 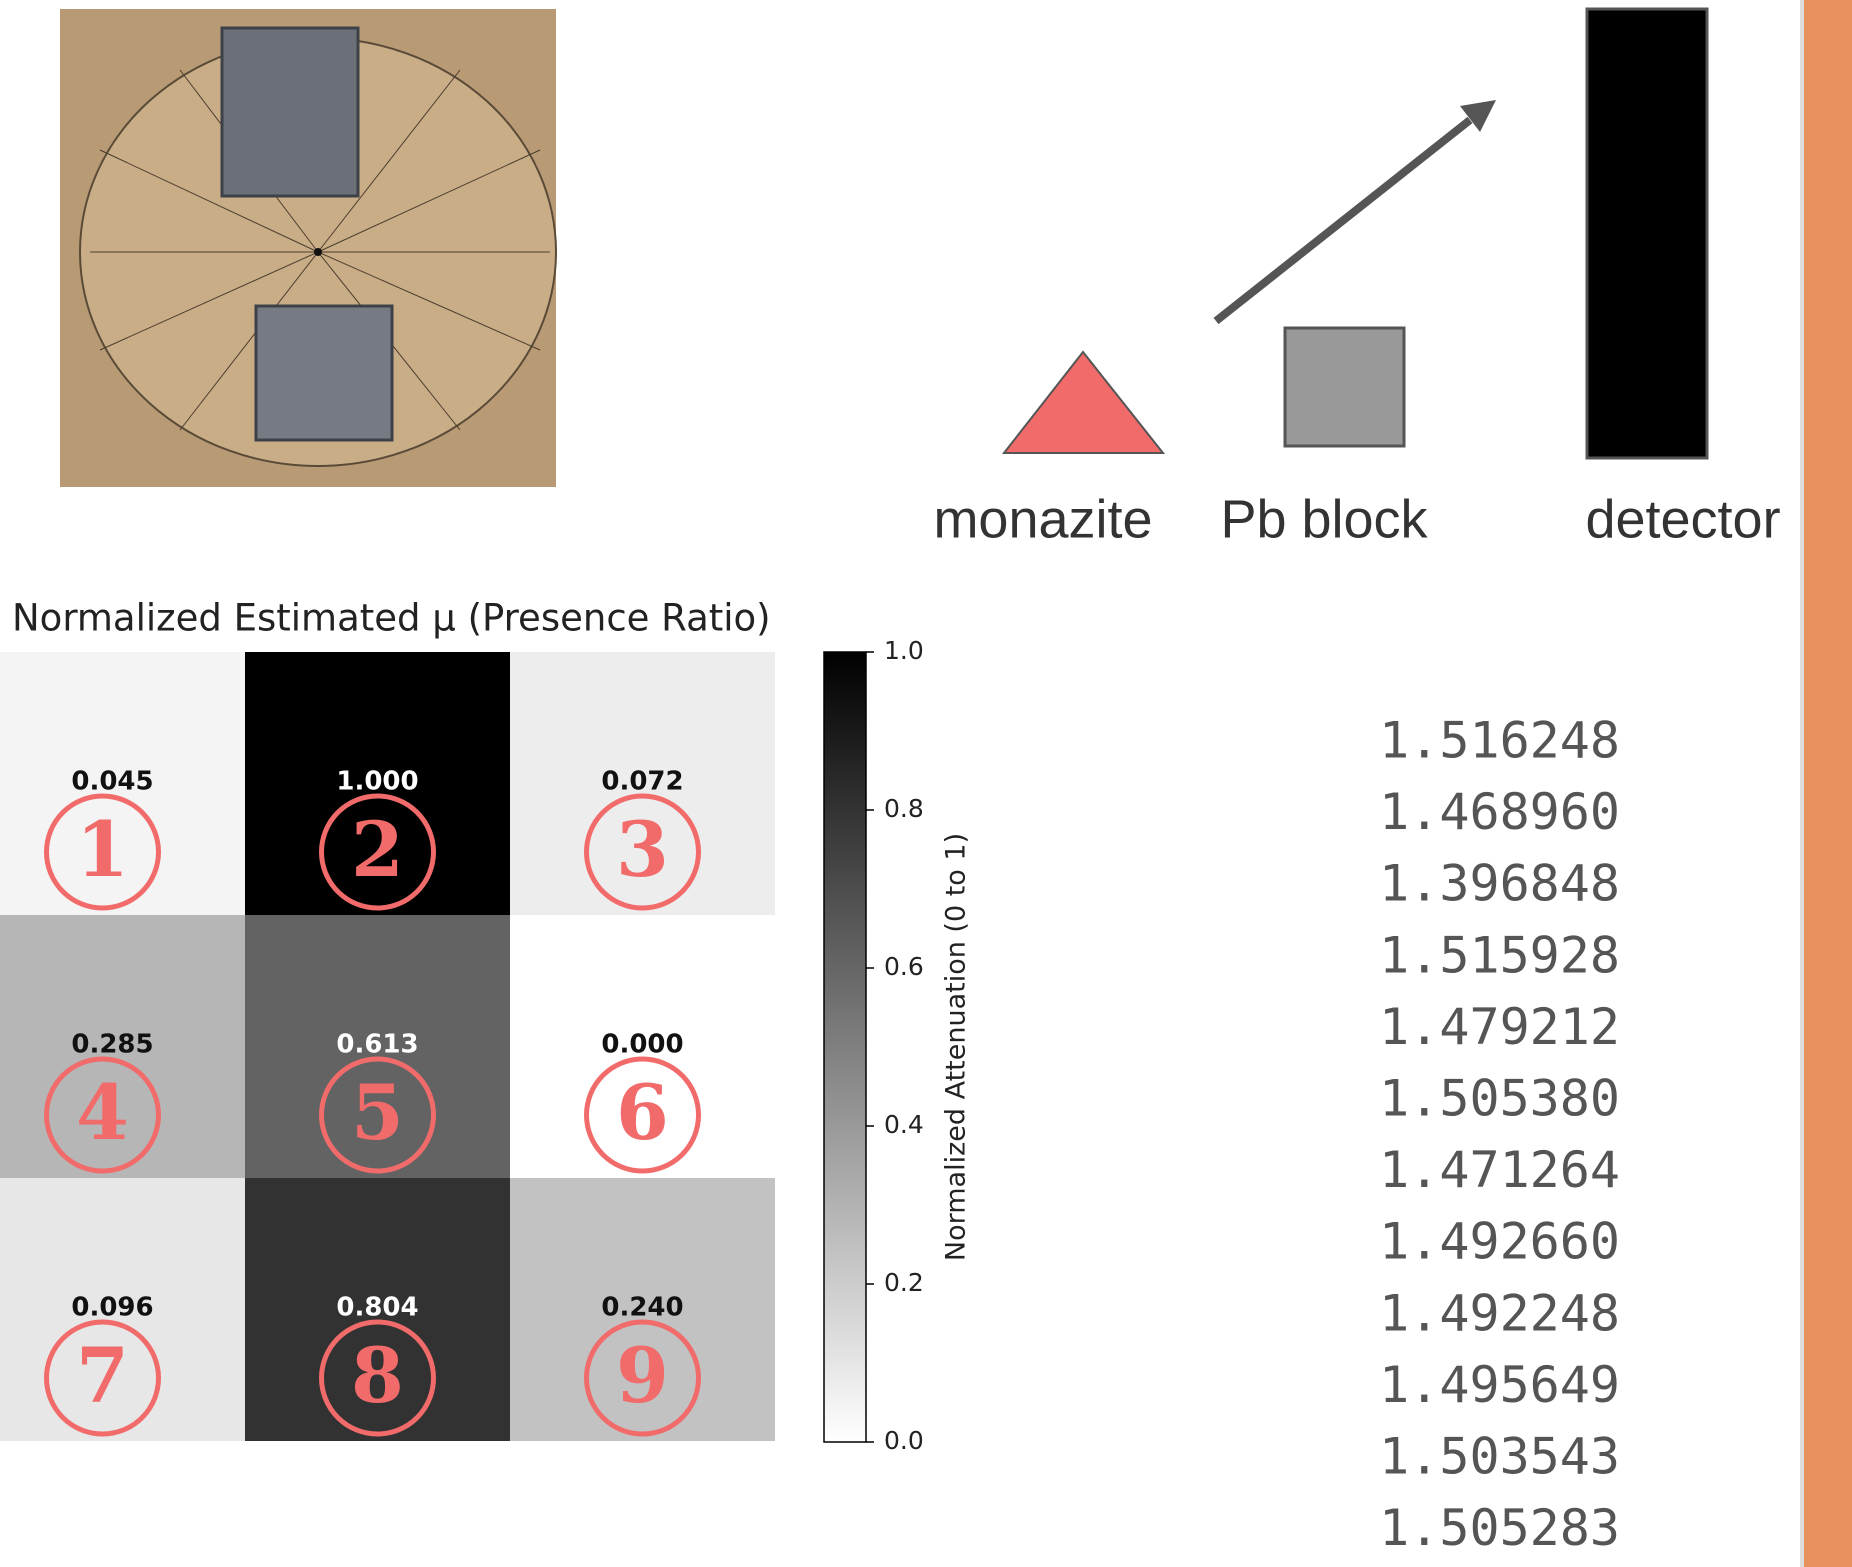 I want to click on diagram-label: detector, so click(x=1682, y=519).